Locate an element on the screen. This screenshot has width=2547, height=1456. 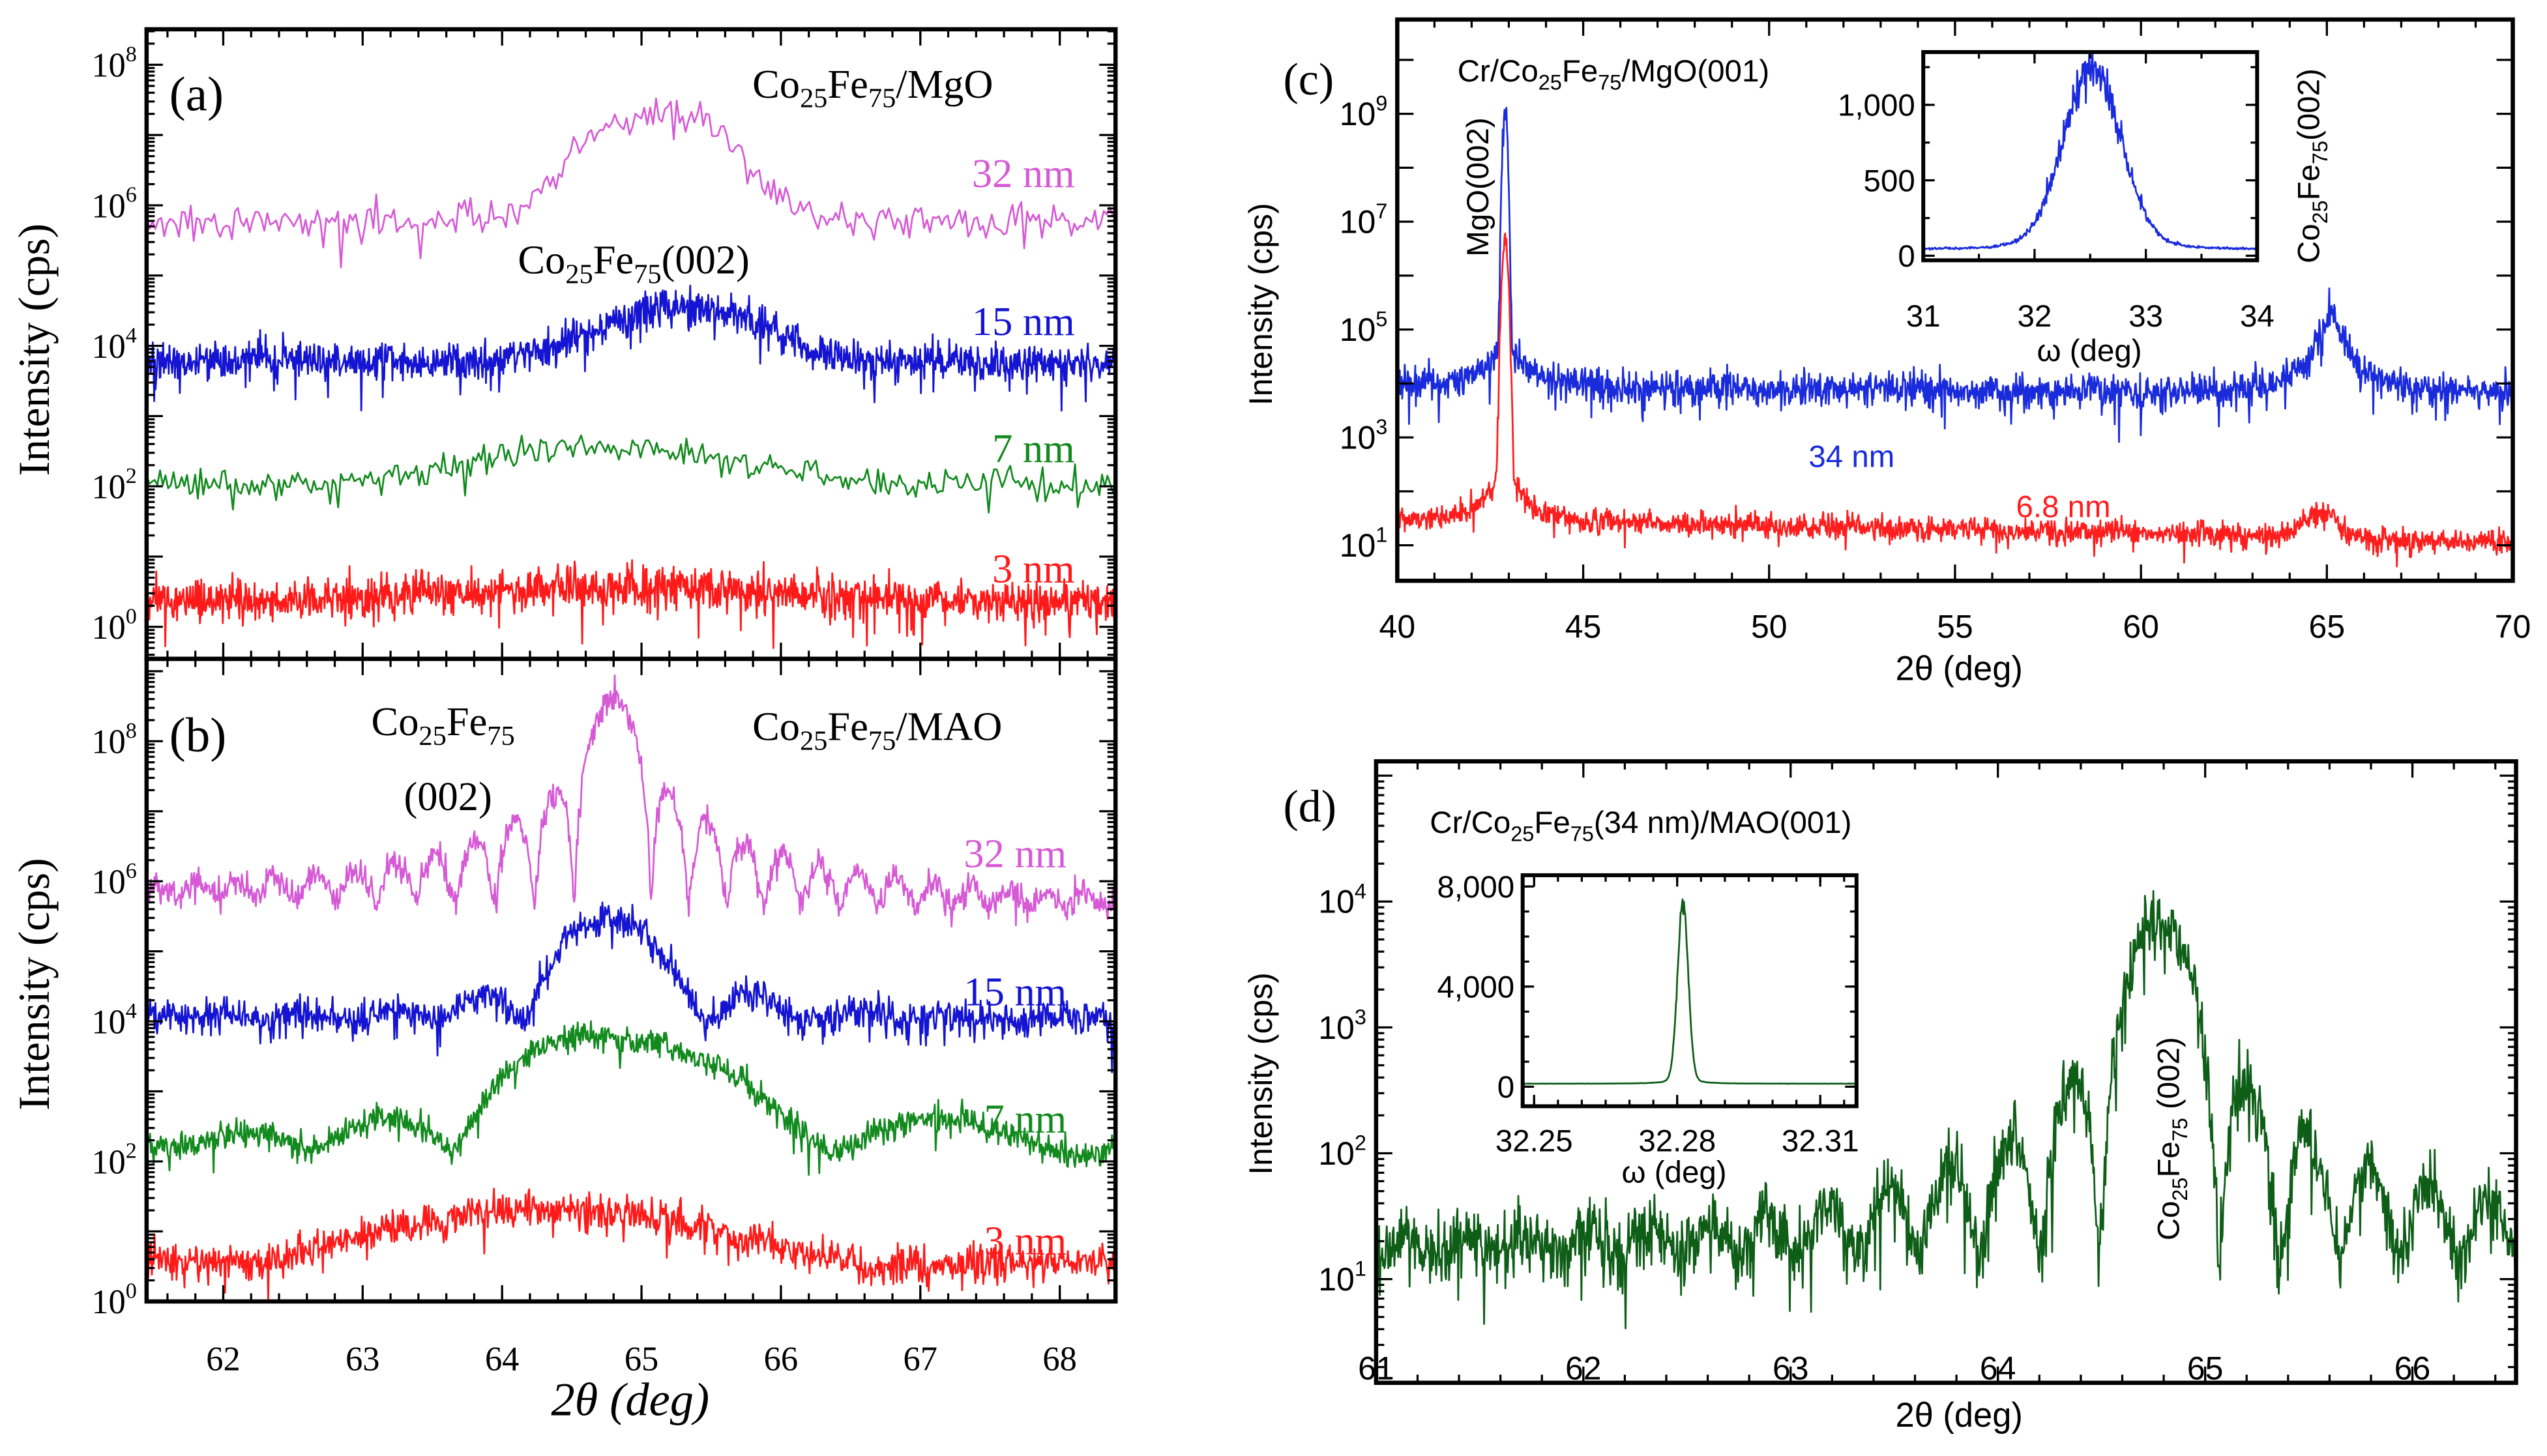
inset-x-axis-label-d: ω (deg) is located at coordinates (1674, 1173).